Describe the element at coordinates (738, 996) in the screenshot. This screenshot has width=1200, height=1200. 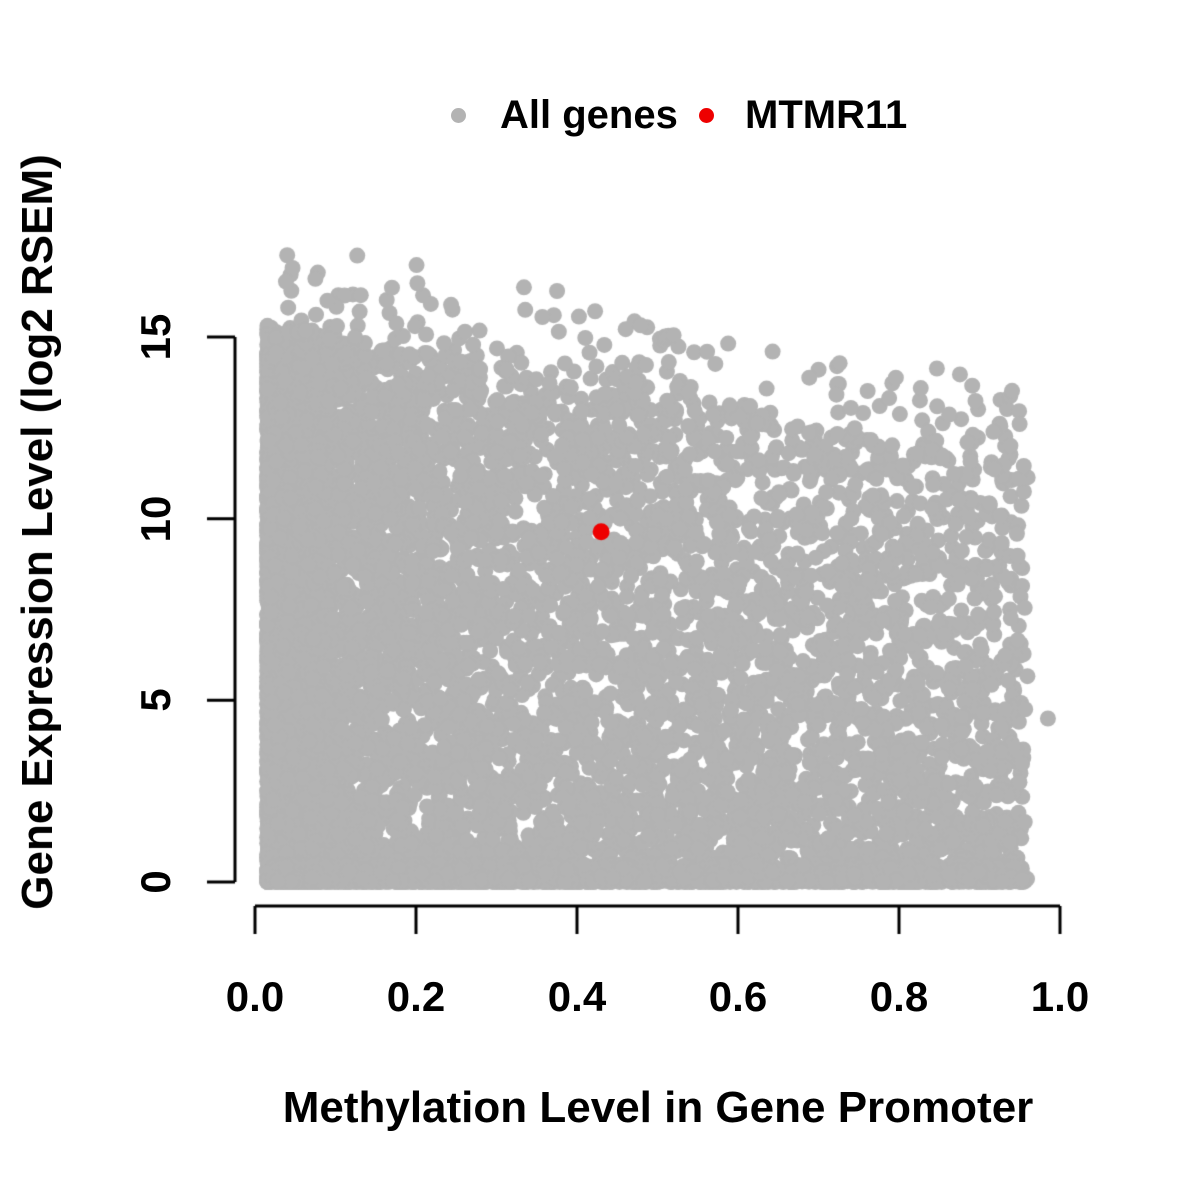
I see `x-tick-label-0.6: 0.6` at that location.